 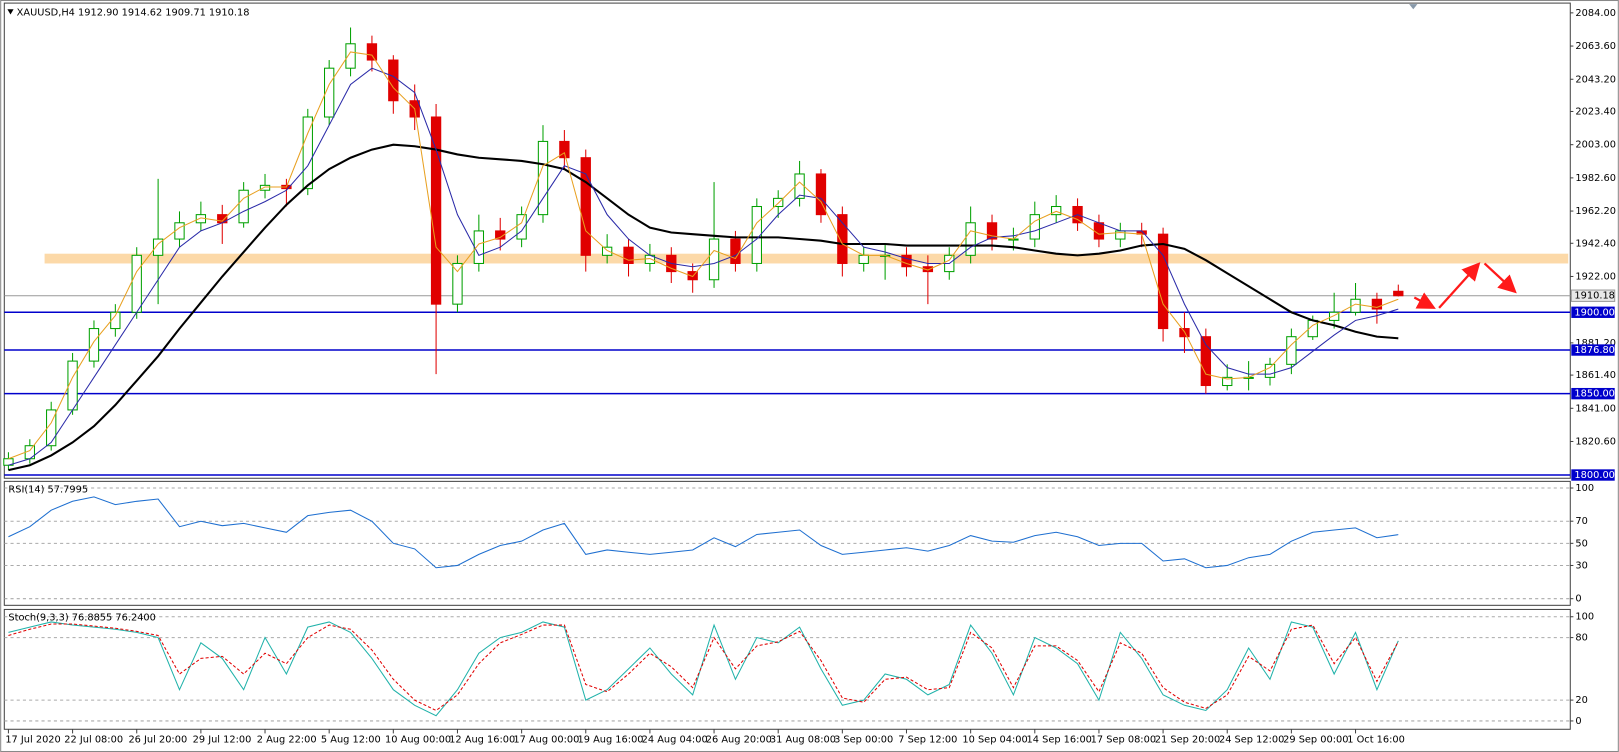 I want to click on y-tick-label: 2084.00, so click(x=1595, y=13).